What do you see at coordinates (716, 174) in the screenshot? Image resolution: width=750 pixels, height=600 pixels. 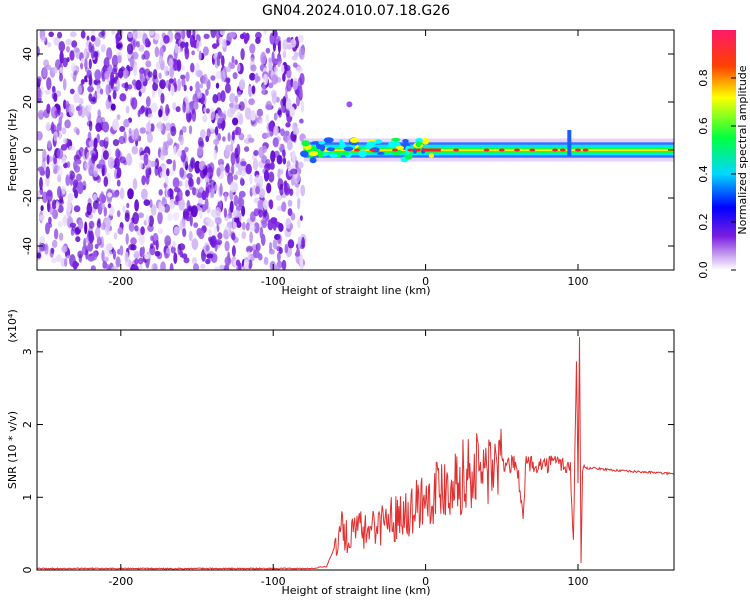 I see `colorbar-ticks: 0.0 0.2 0.4 0.6 0.8` at bounding box center [716, 174].